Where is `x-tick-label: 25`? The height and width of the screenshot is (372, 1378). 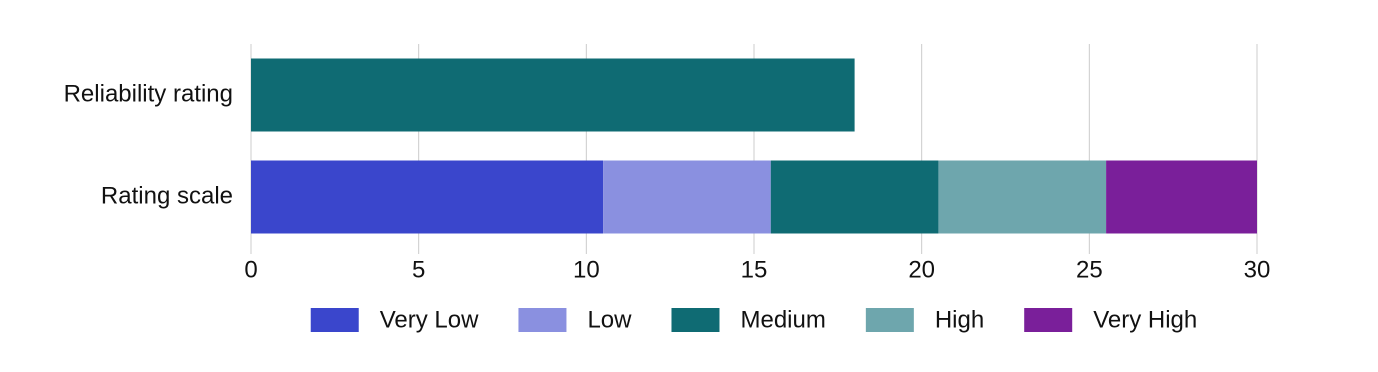 x-tick-label: 25 is located at coordinates (1089, 269).